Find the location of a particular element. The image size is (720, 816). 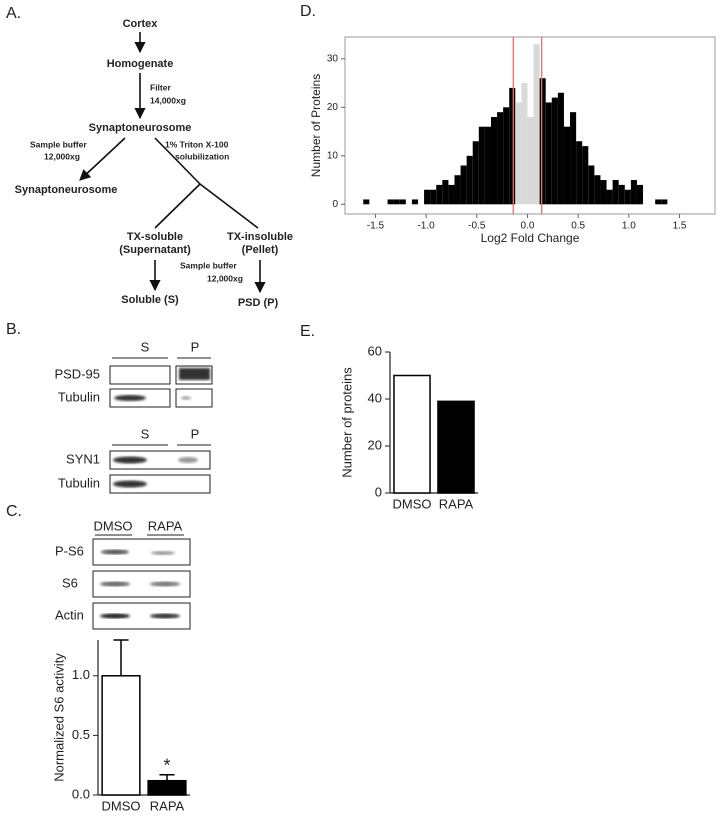

row-label: S6 is located at coordinates (70, 582).